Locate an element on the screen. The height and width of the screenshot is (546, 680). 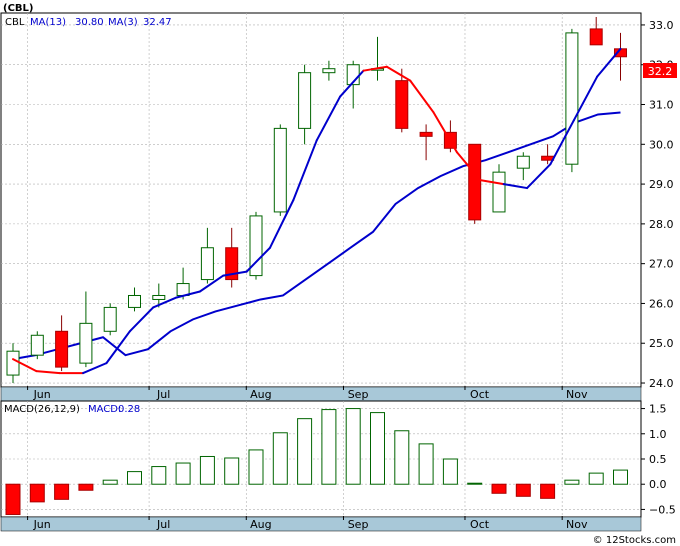
price-month-label: Aug is located at coordinates (260, 394).